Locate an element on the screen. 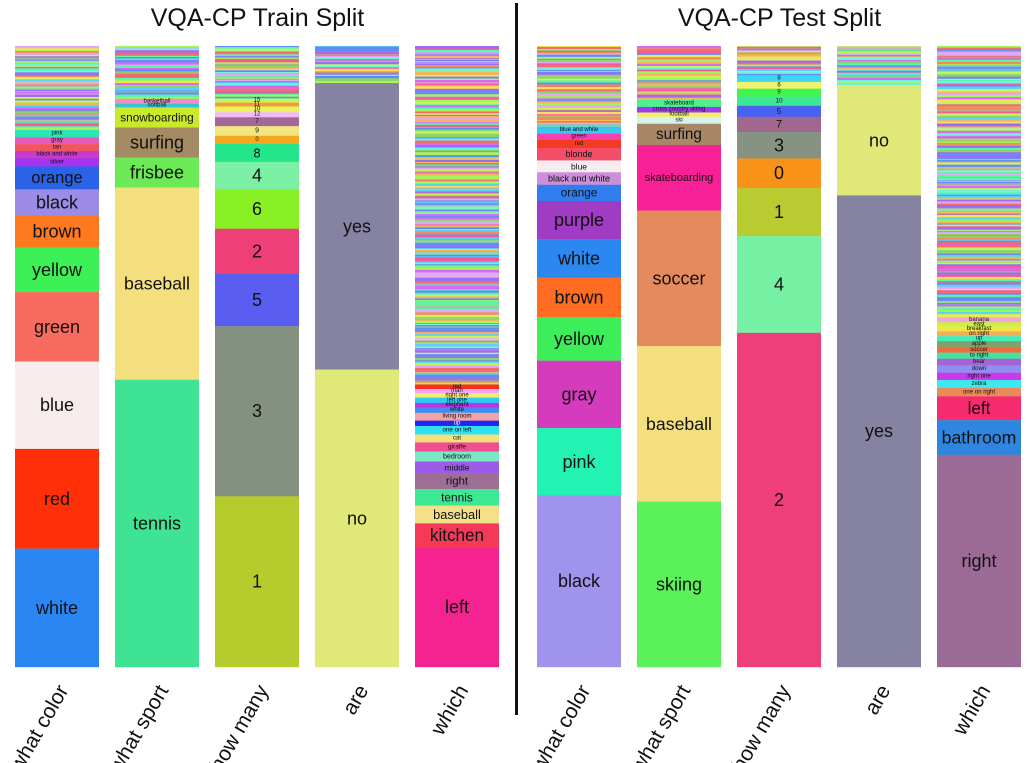  answer-label: green is located at coordinates (57, 327).